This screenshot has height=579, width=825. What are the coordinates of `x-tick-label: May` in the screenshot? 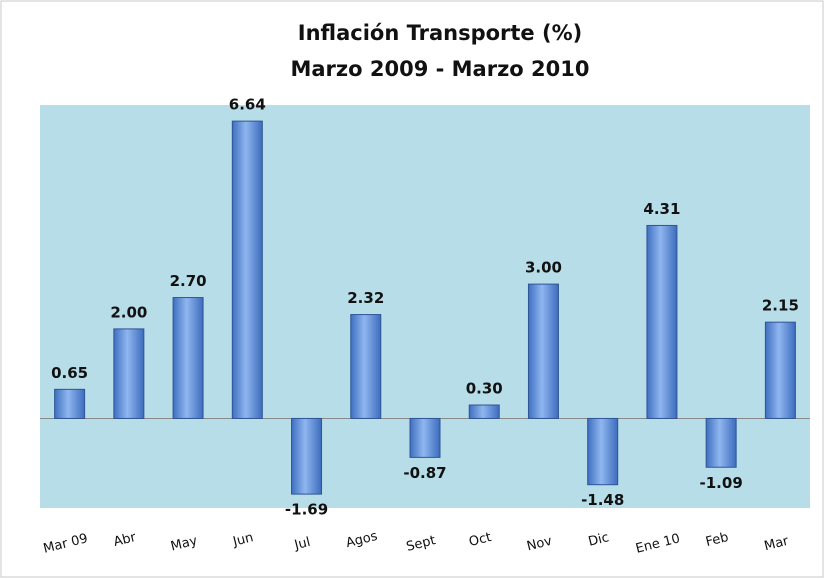 It's located at (184, 543).